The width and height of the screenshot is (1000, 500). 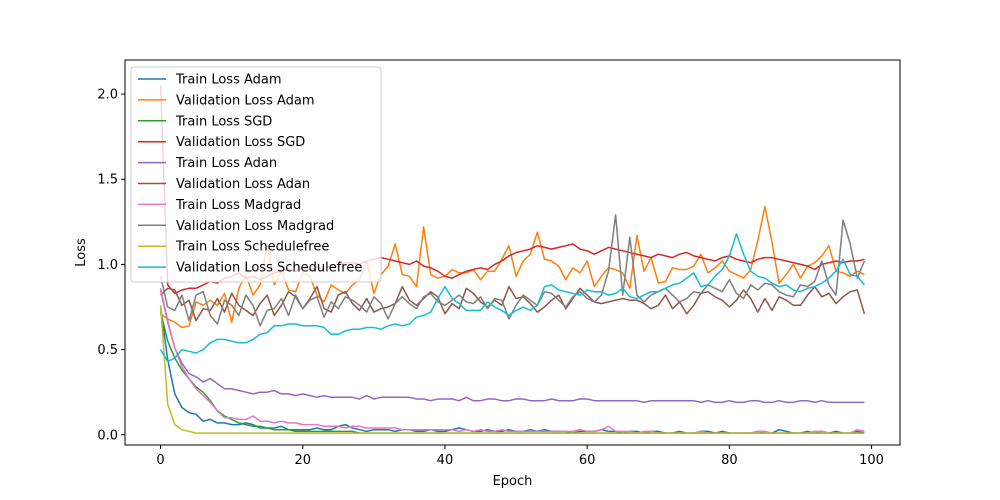 I want to click on legend-entry: Validation Loss Adam, so click(x=245, y=100).